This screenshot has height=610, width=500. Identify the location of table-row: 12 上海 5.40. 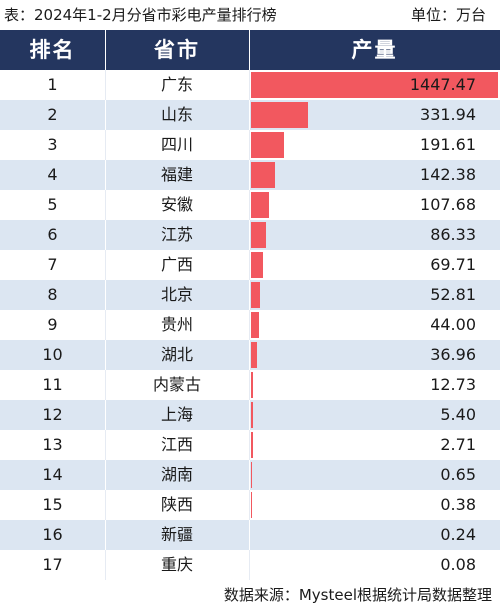
(250, 415).